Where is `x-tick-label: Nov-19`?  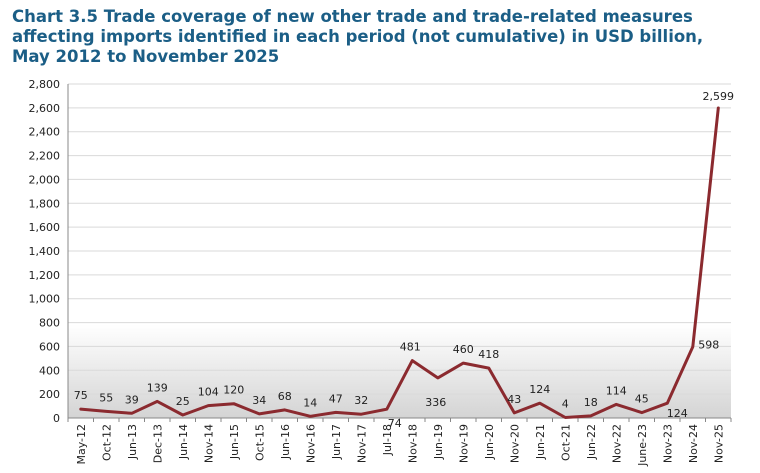
x-tick-label: Nov-19 is located at coordinates (463, 443).